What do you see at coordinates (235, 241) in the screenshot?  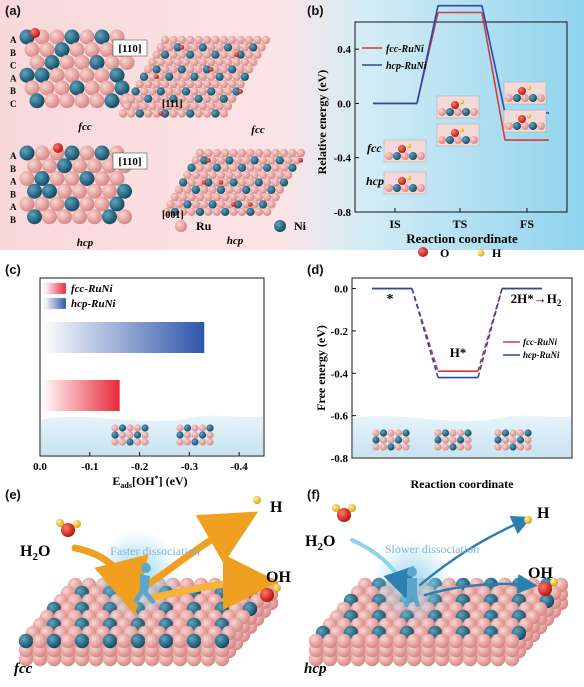 I see `hcp-top-label: hcp` at bounding box center [235, 241].